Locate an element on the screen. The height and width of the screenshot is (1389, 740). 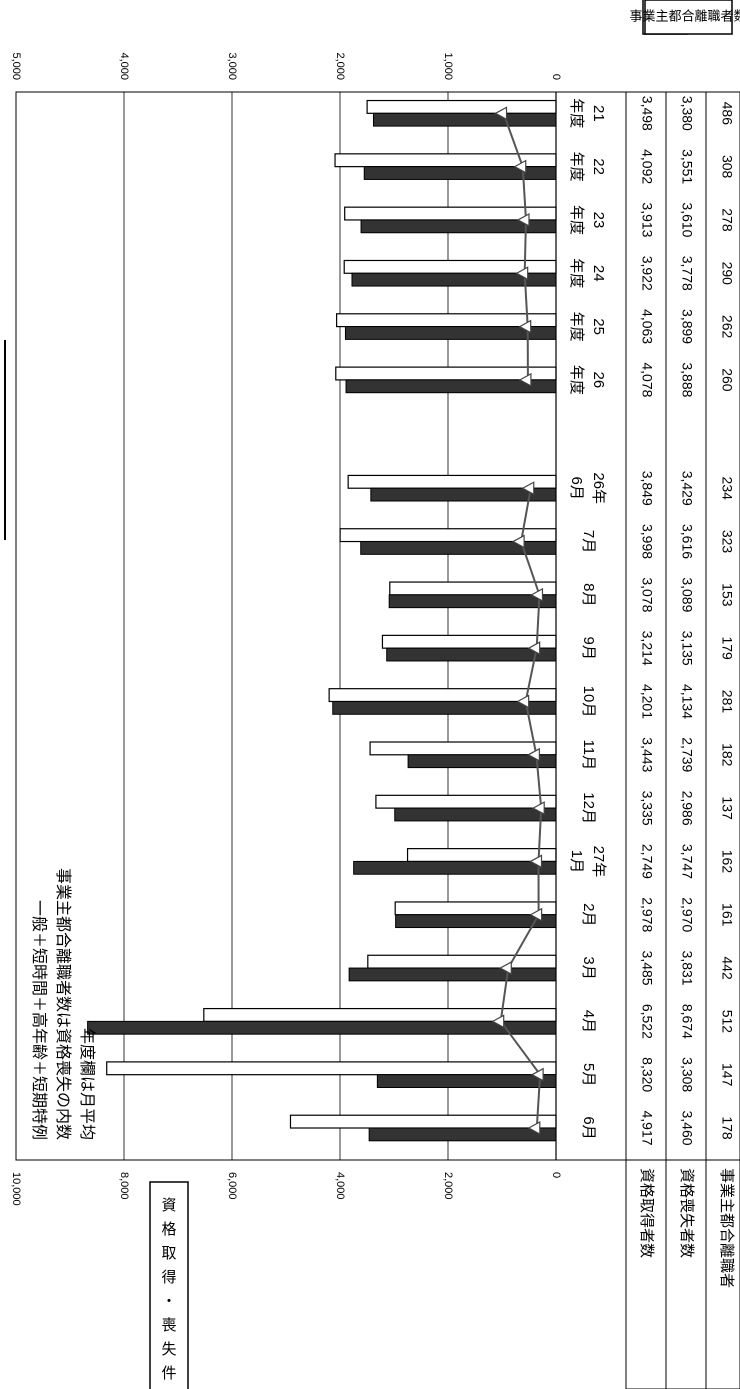
table-row-label: 事業主都合離職者 is located at coordinates (727, 1228).